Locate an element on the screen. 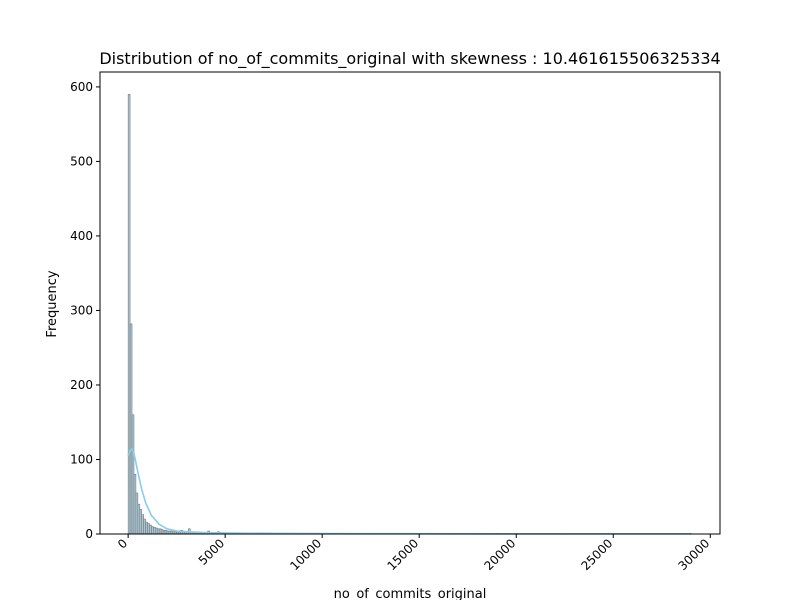  y-tick-label: 500 is located at coordinates (81, 161).